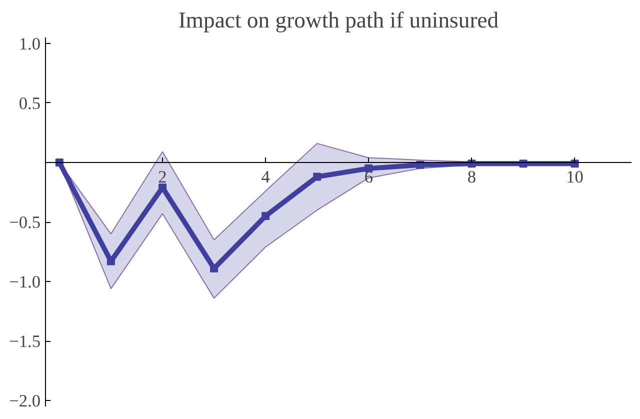 This screenshot has width=640, height=419. Describe the element at coordinates (471, 176) in the screenshot. I see `x-tick-label: 8` at that location.